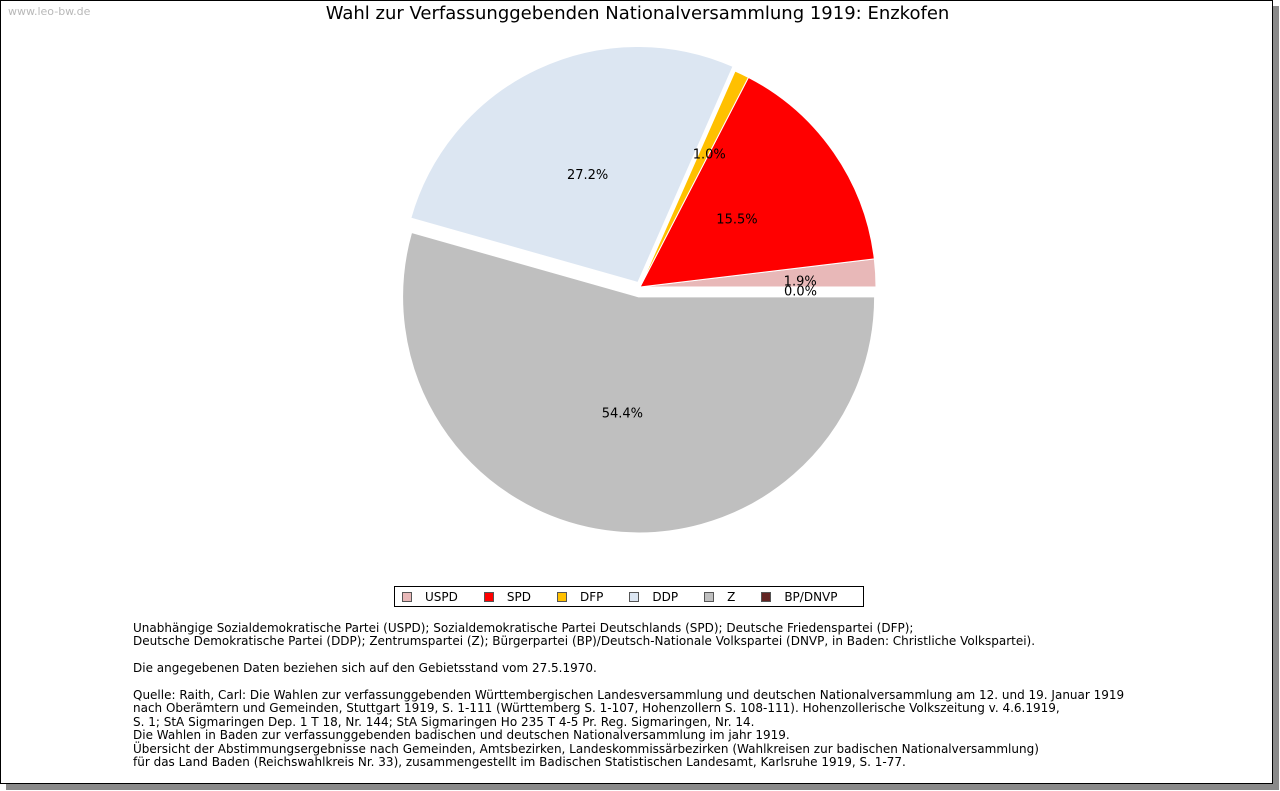 This screenshot has height=791, width=1280. I want to click on legend-swatch-uspd, so click(407, 596).